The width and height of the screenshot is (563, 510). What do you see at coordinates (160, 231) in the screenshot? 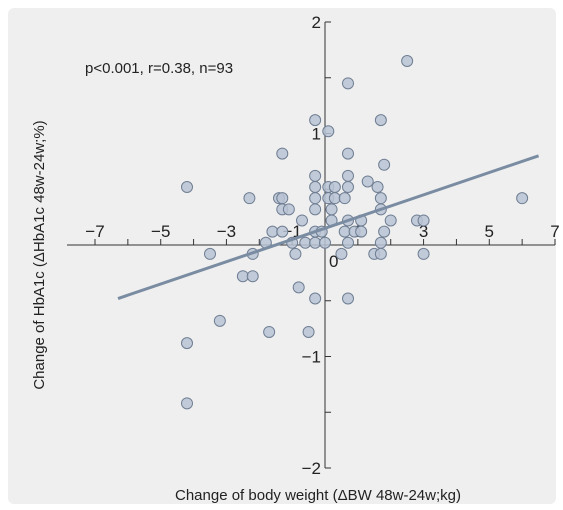
I see `x-tick-label: −5` at bounding box center [160, 231].